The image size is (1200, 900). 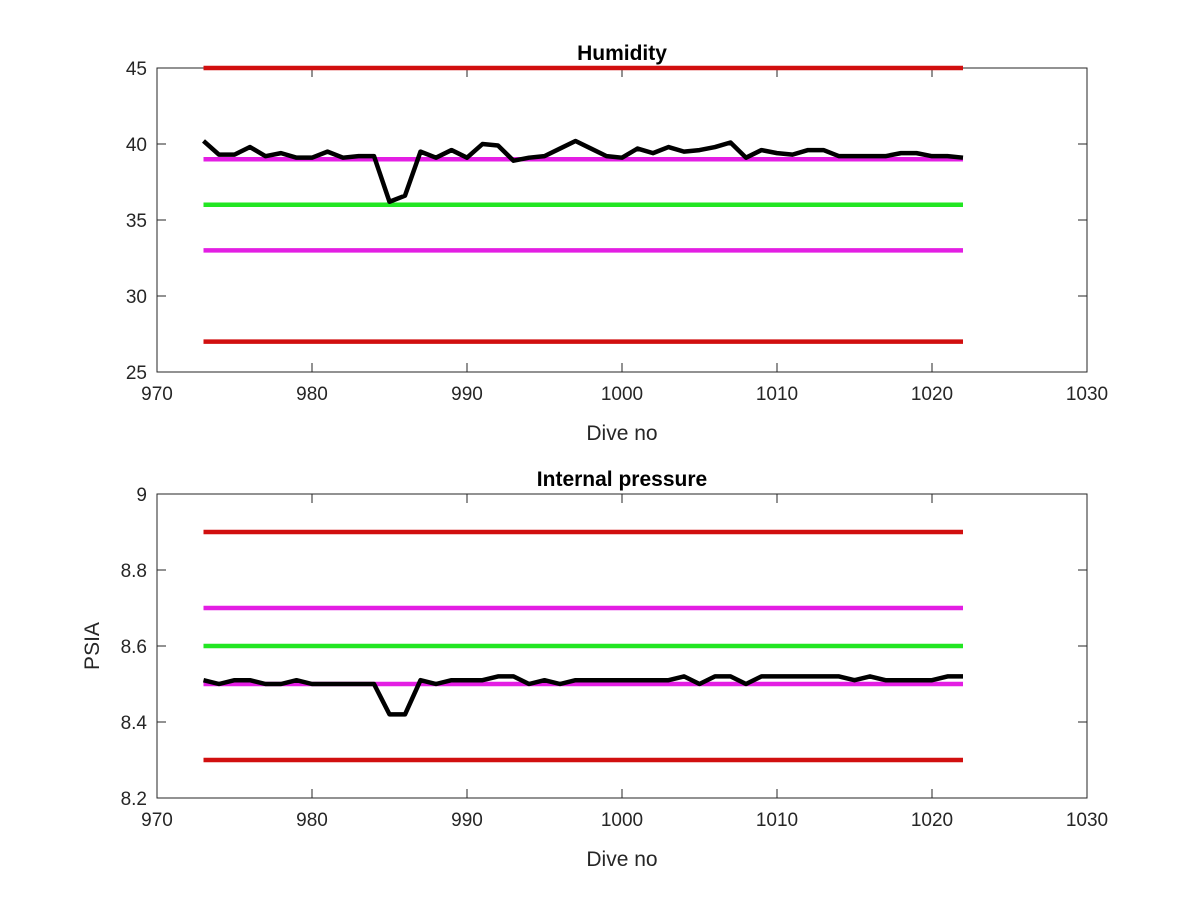 What do you see at coordinates (622, 479) in the screenshot?
I see `plot-title: Internal pressure` at bounding box center [622, 479].